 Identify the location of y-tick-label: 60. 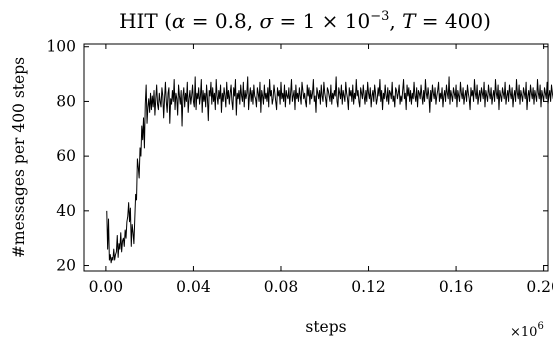
(66, 156).